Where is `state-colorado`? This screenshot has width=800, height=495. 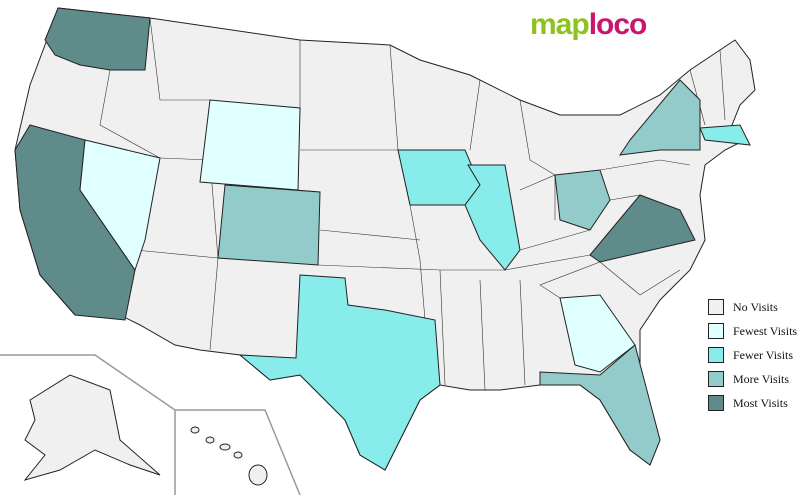
state-colorado is located at coordinates (269, 225).